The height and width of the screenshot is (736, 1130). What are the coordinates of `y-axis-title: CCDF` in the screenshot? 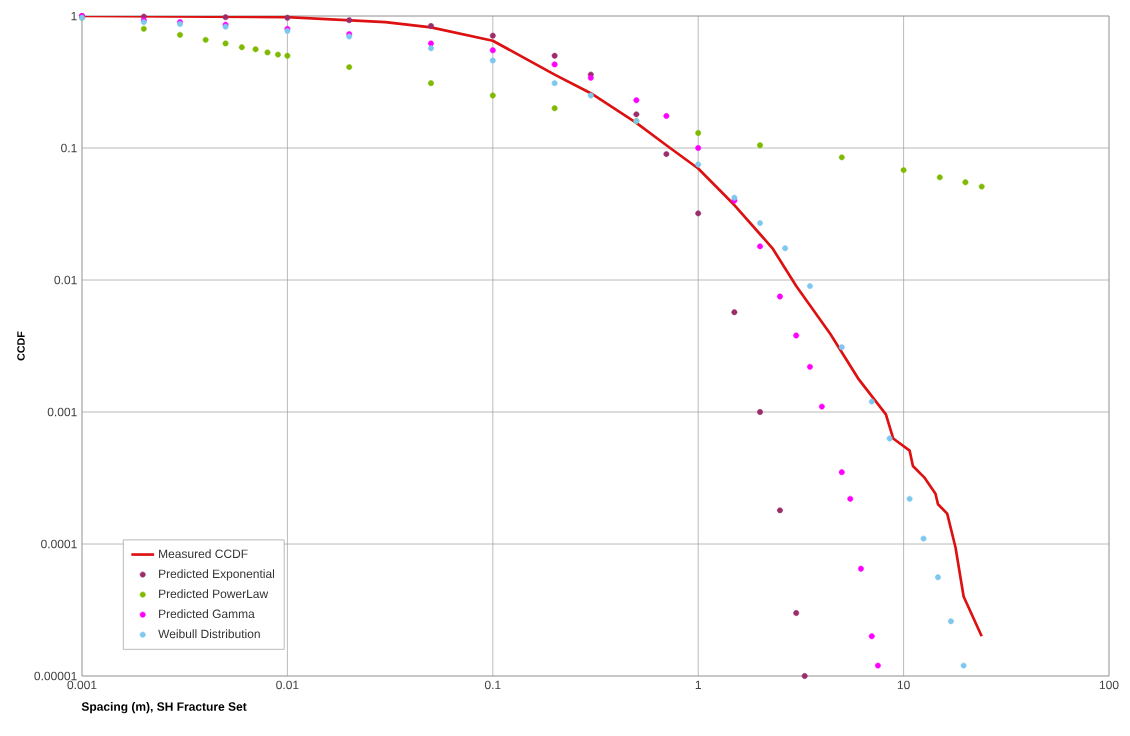 It's located at (21, 346).